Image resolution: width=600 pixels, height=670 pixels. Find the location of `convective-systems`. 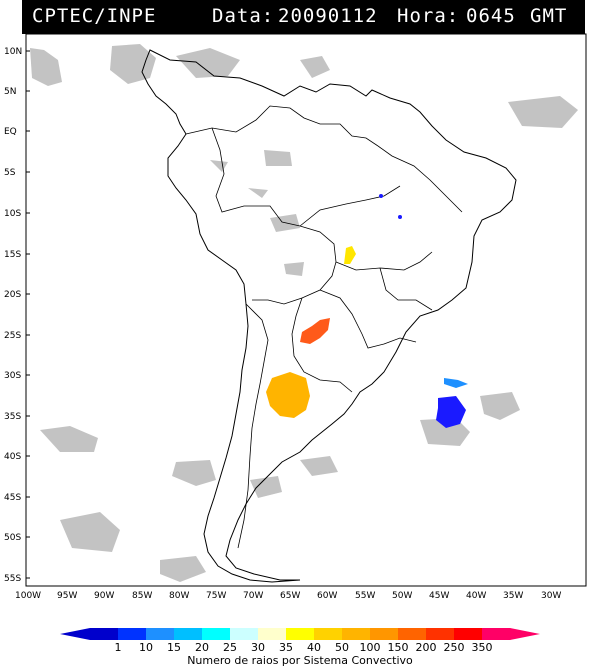

convective-systems is located at coordinates (367, 311).